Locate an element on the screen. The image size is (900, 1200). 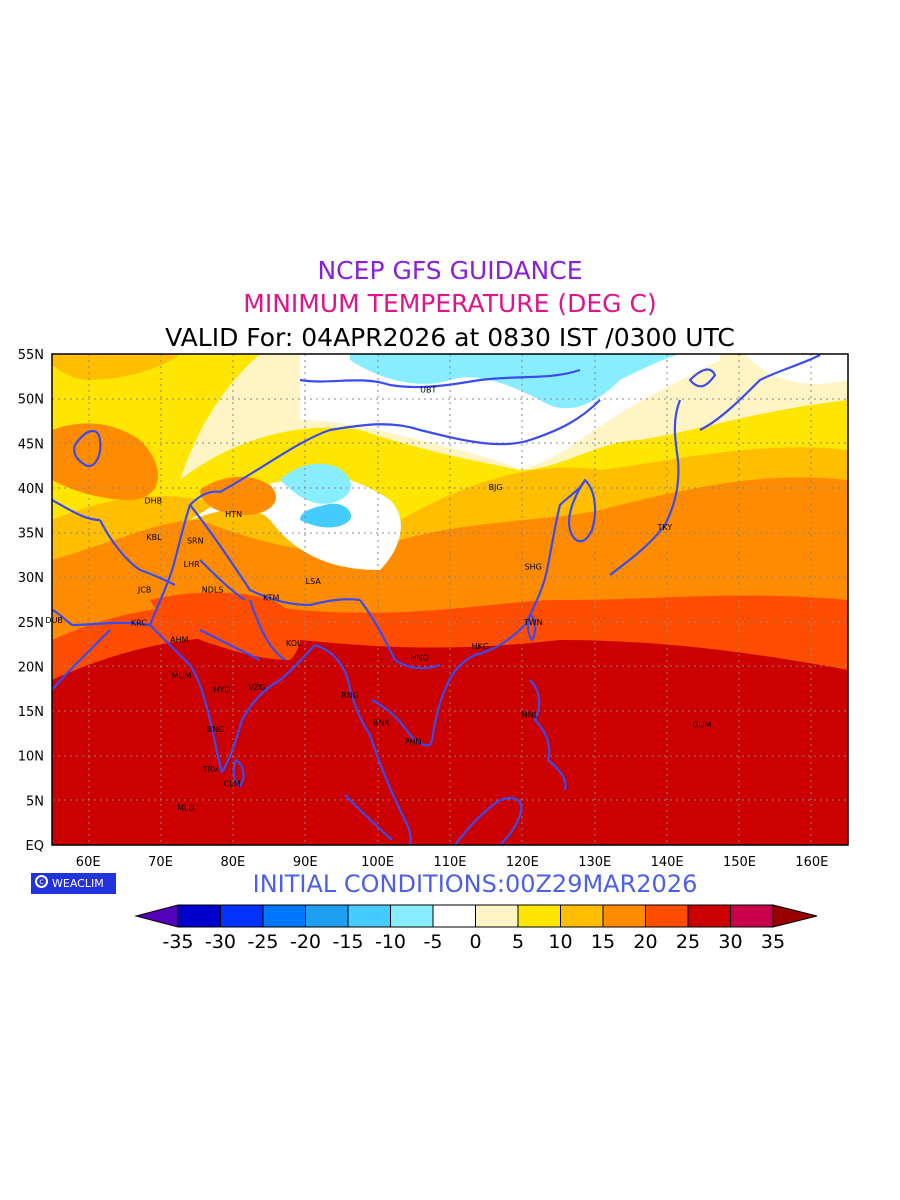
city-label: KTM is located at coordinates (271, 598).